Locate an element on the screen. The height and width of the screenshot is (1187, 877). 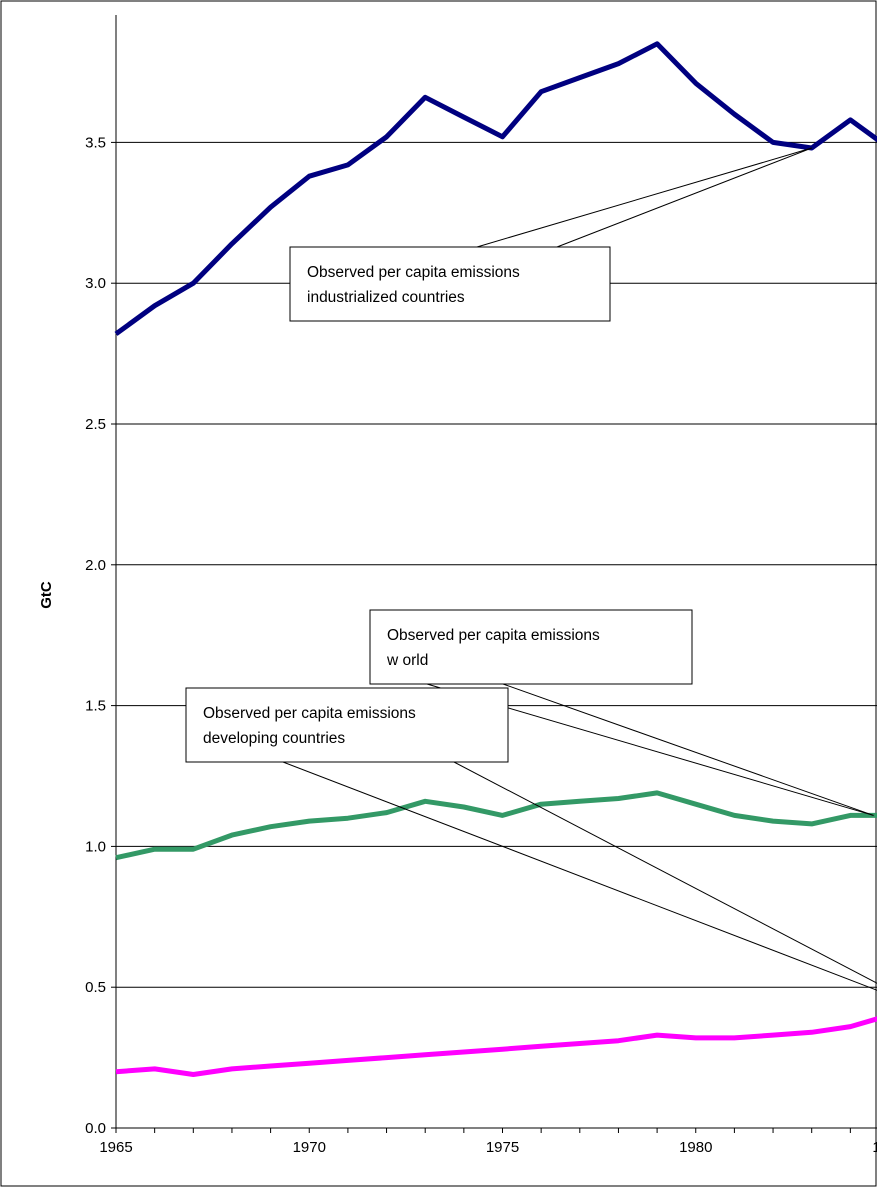
x-tick-label: 1970 is located at coordinates (309, 1147).